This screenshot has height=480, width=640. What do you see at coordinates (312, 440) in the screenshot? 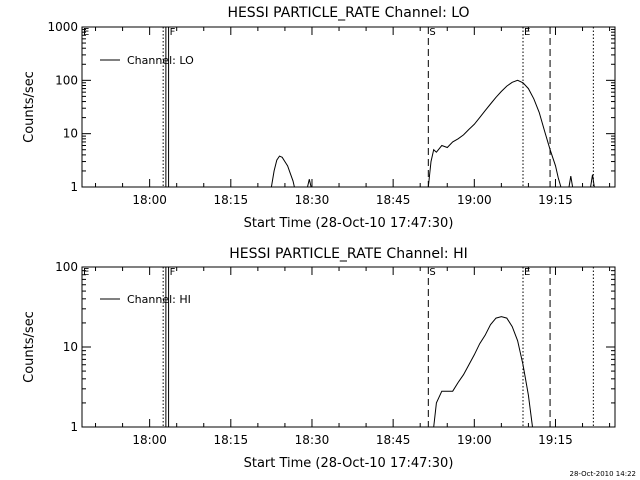
I see `hi-x-tick-label-2: 18:30` at bounding box center [312, 440].